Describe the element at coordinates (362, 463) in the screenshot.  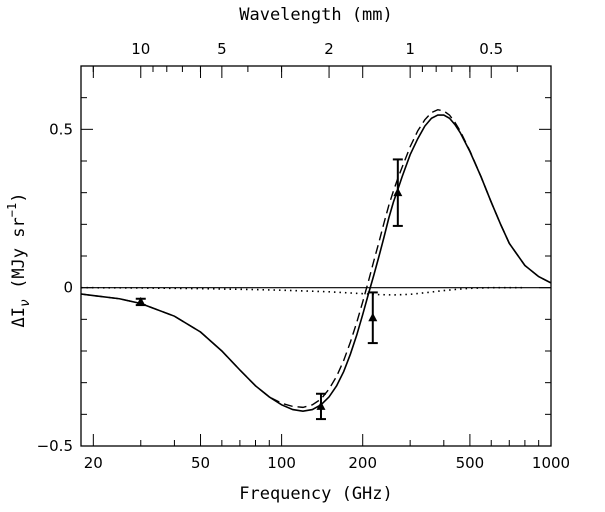
I see `x-tick-label: 200` at that location.